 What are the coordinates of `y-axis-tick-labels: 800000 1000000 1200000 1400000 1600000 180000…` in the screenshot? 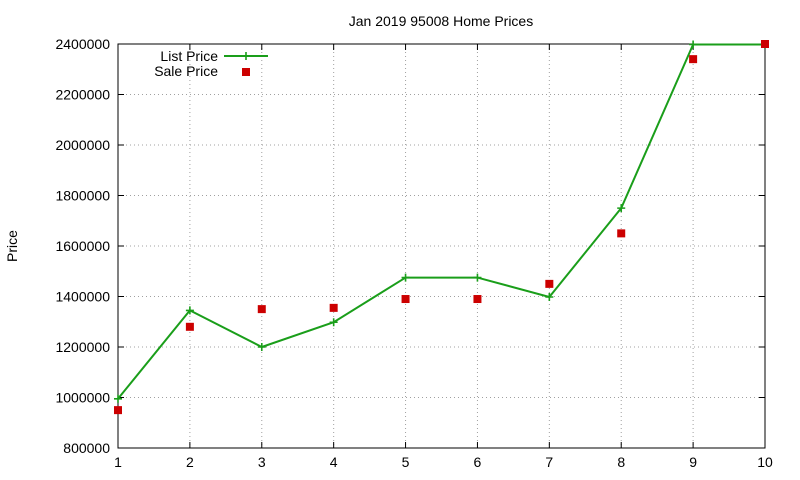 It's located at (82, 246).